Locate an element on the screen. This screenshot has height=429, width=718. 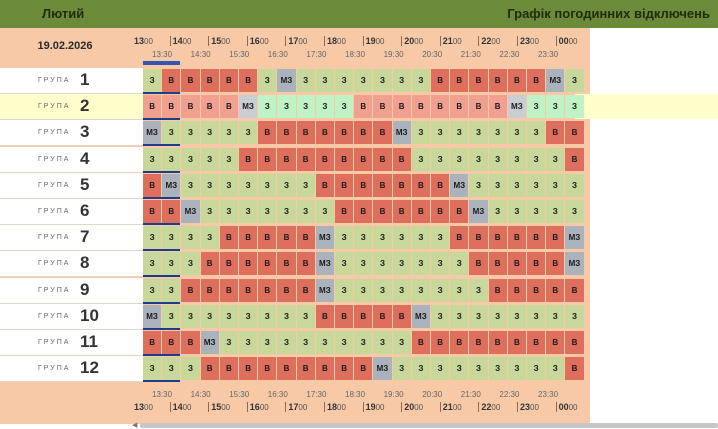
group-label-2: ГРУПА 2 is located at coordinates (71, 107).